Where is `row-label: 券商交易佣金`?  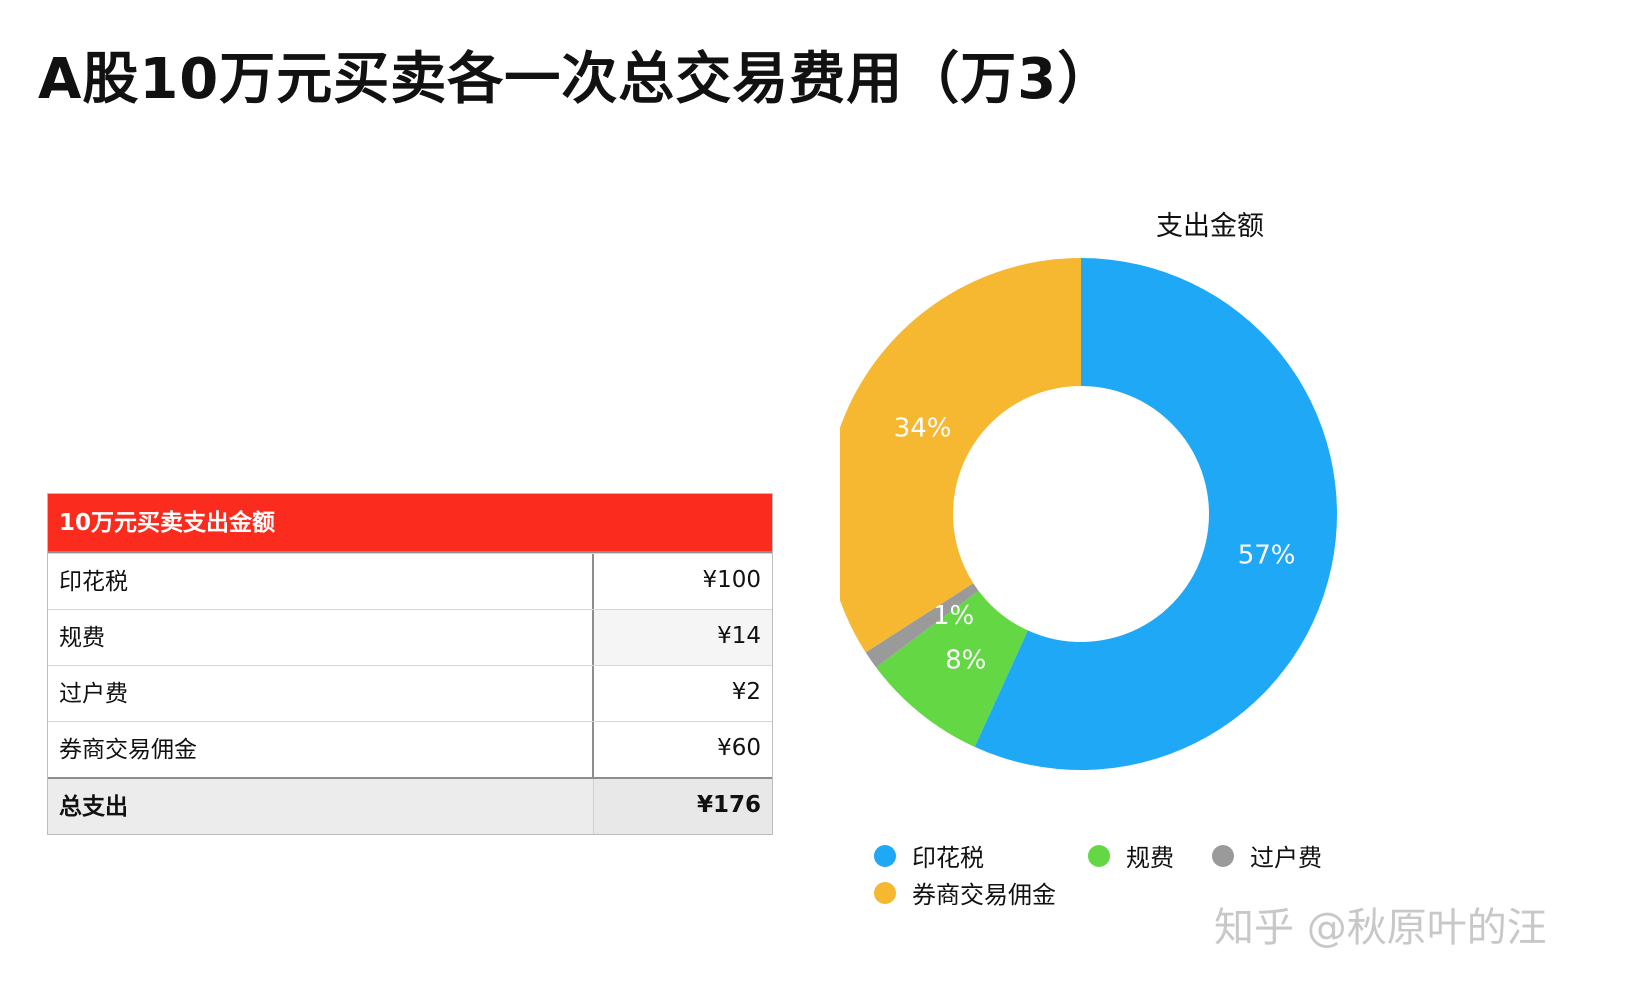 row-label: 券商交易佣金 is located at coordinates (321, 749).